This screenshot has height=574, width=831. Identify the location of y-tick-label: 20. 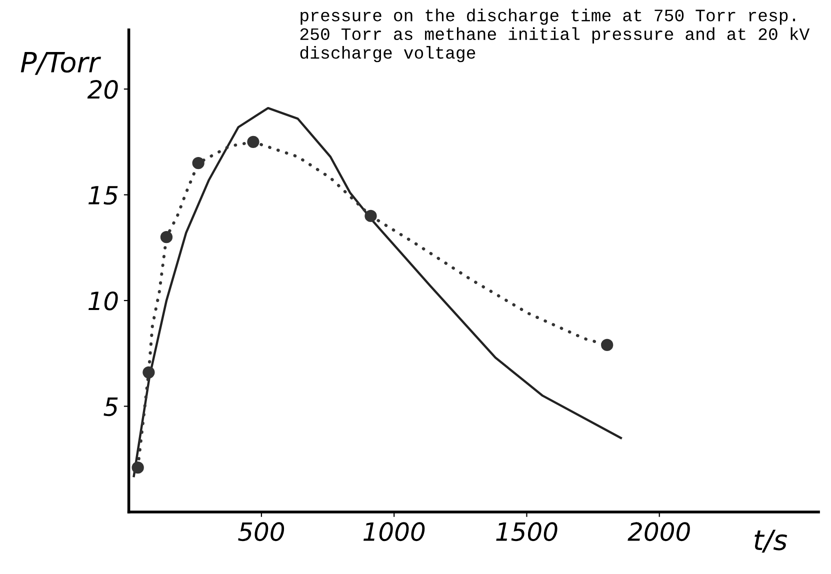
(102, 89).